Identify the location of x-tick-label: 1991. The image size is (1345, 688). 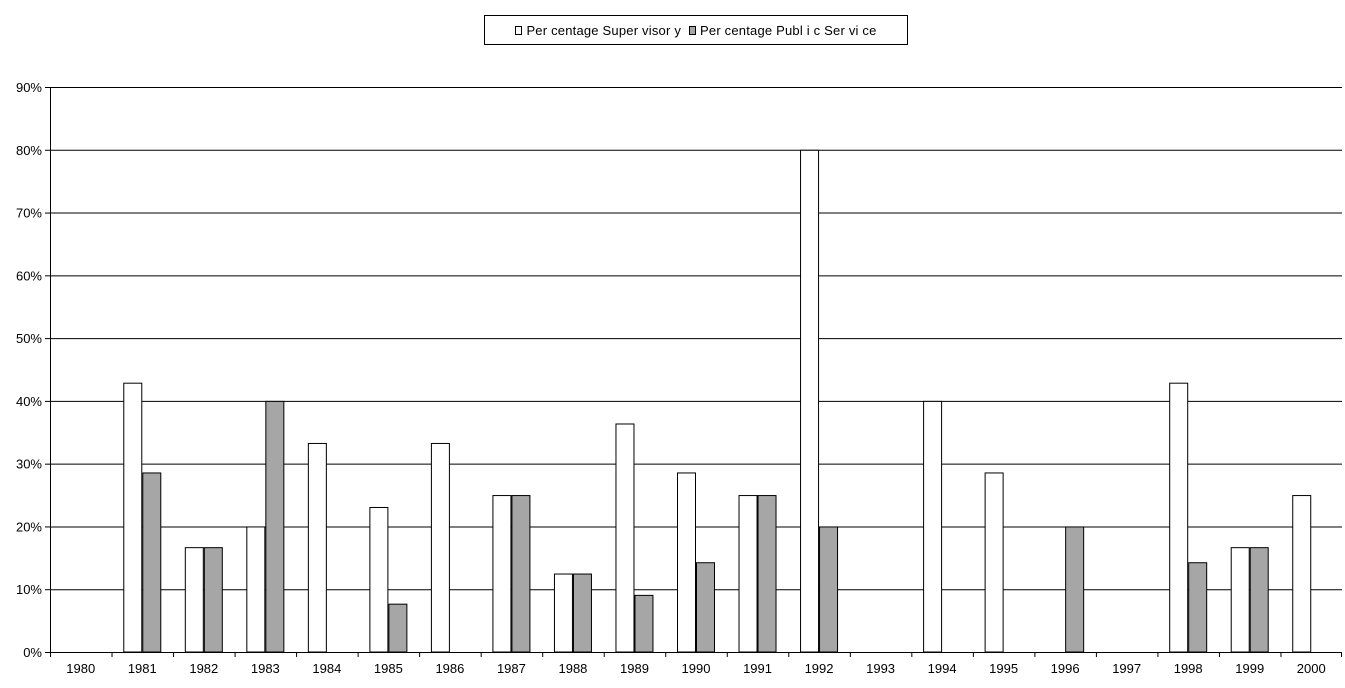
(757, 668).